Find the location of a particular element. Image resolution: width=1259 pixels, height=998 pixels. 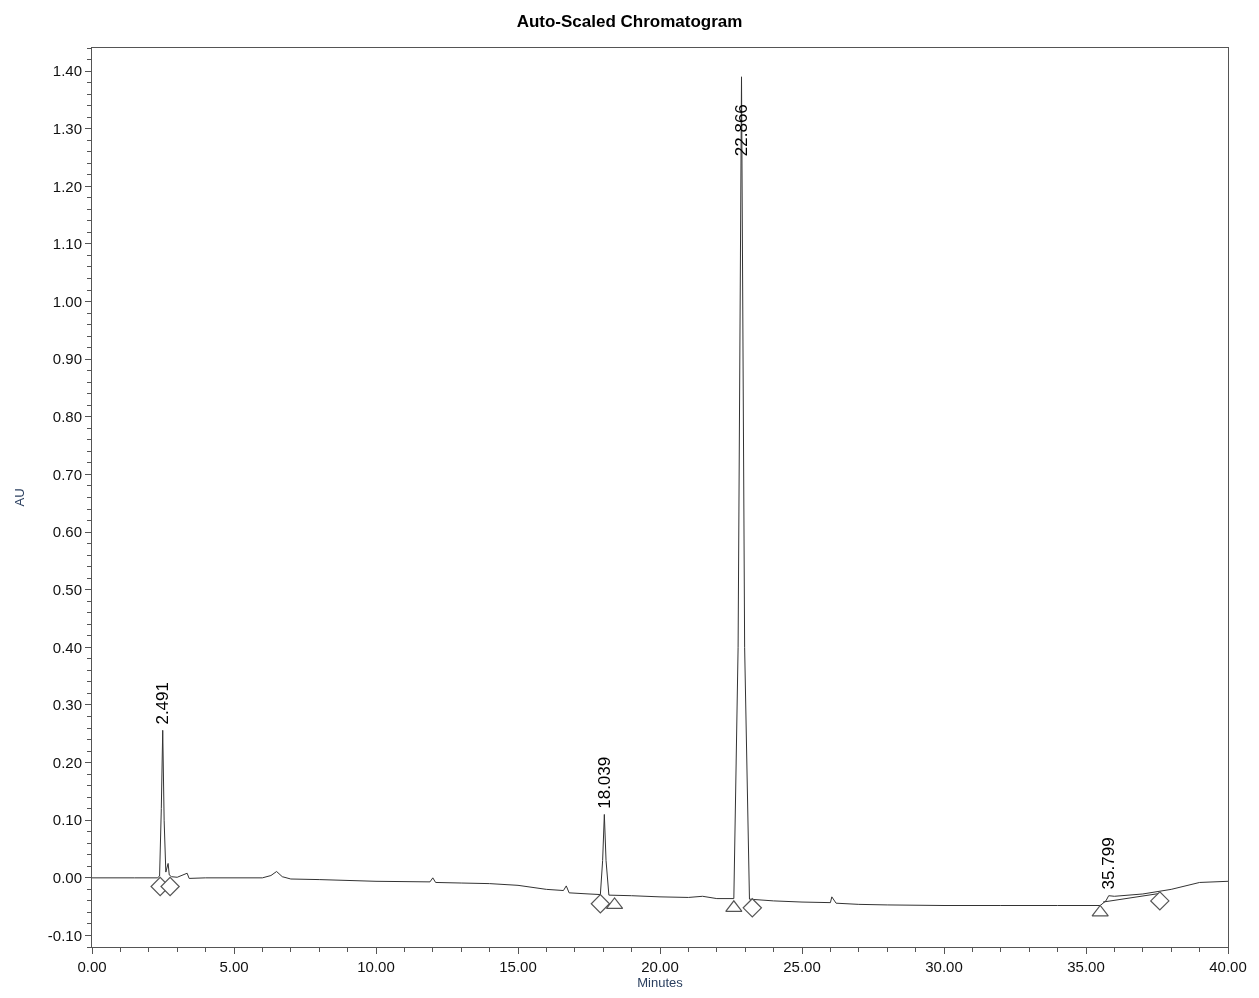

x-tick-label: 25.00 is located at coordinates (802, 966).